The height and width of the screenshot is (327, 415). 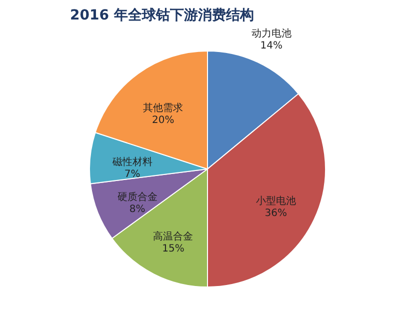 I want to click on slice-label: 高温合金, so click(x=173, y=236).